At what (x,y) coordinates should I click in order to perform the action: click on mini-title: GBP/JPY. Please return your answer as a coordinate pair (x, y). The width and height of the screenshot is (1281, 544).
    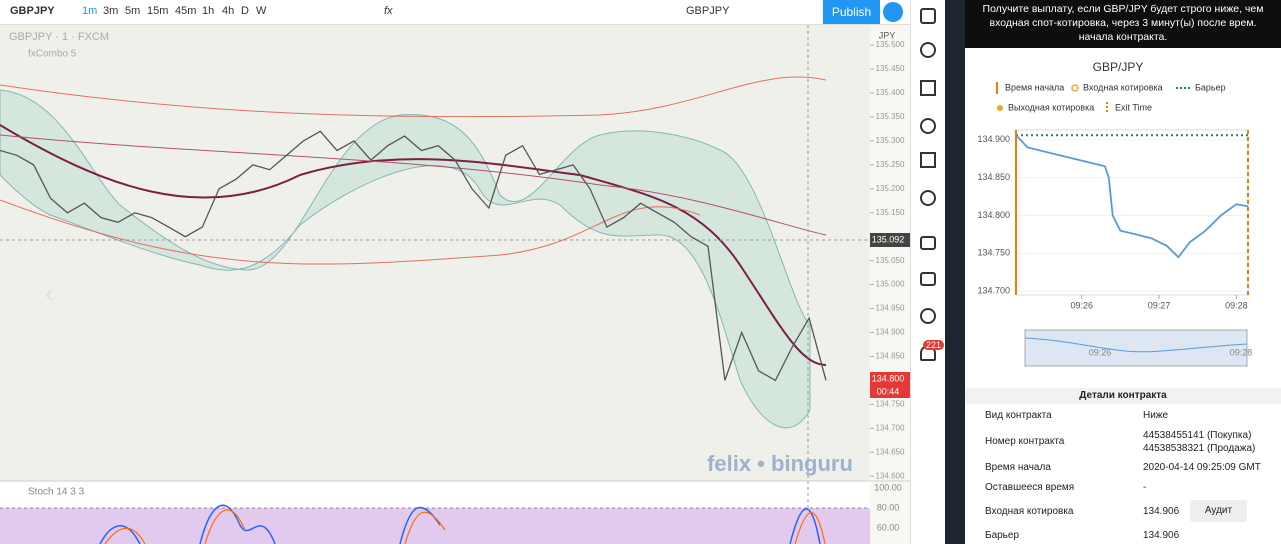
    Looking at the image, I should click on (1118, 67).